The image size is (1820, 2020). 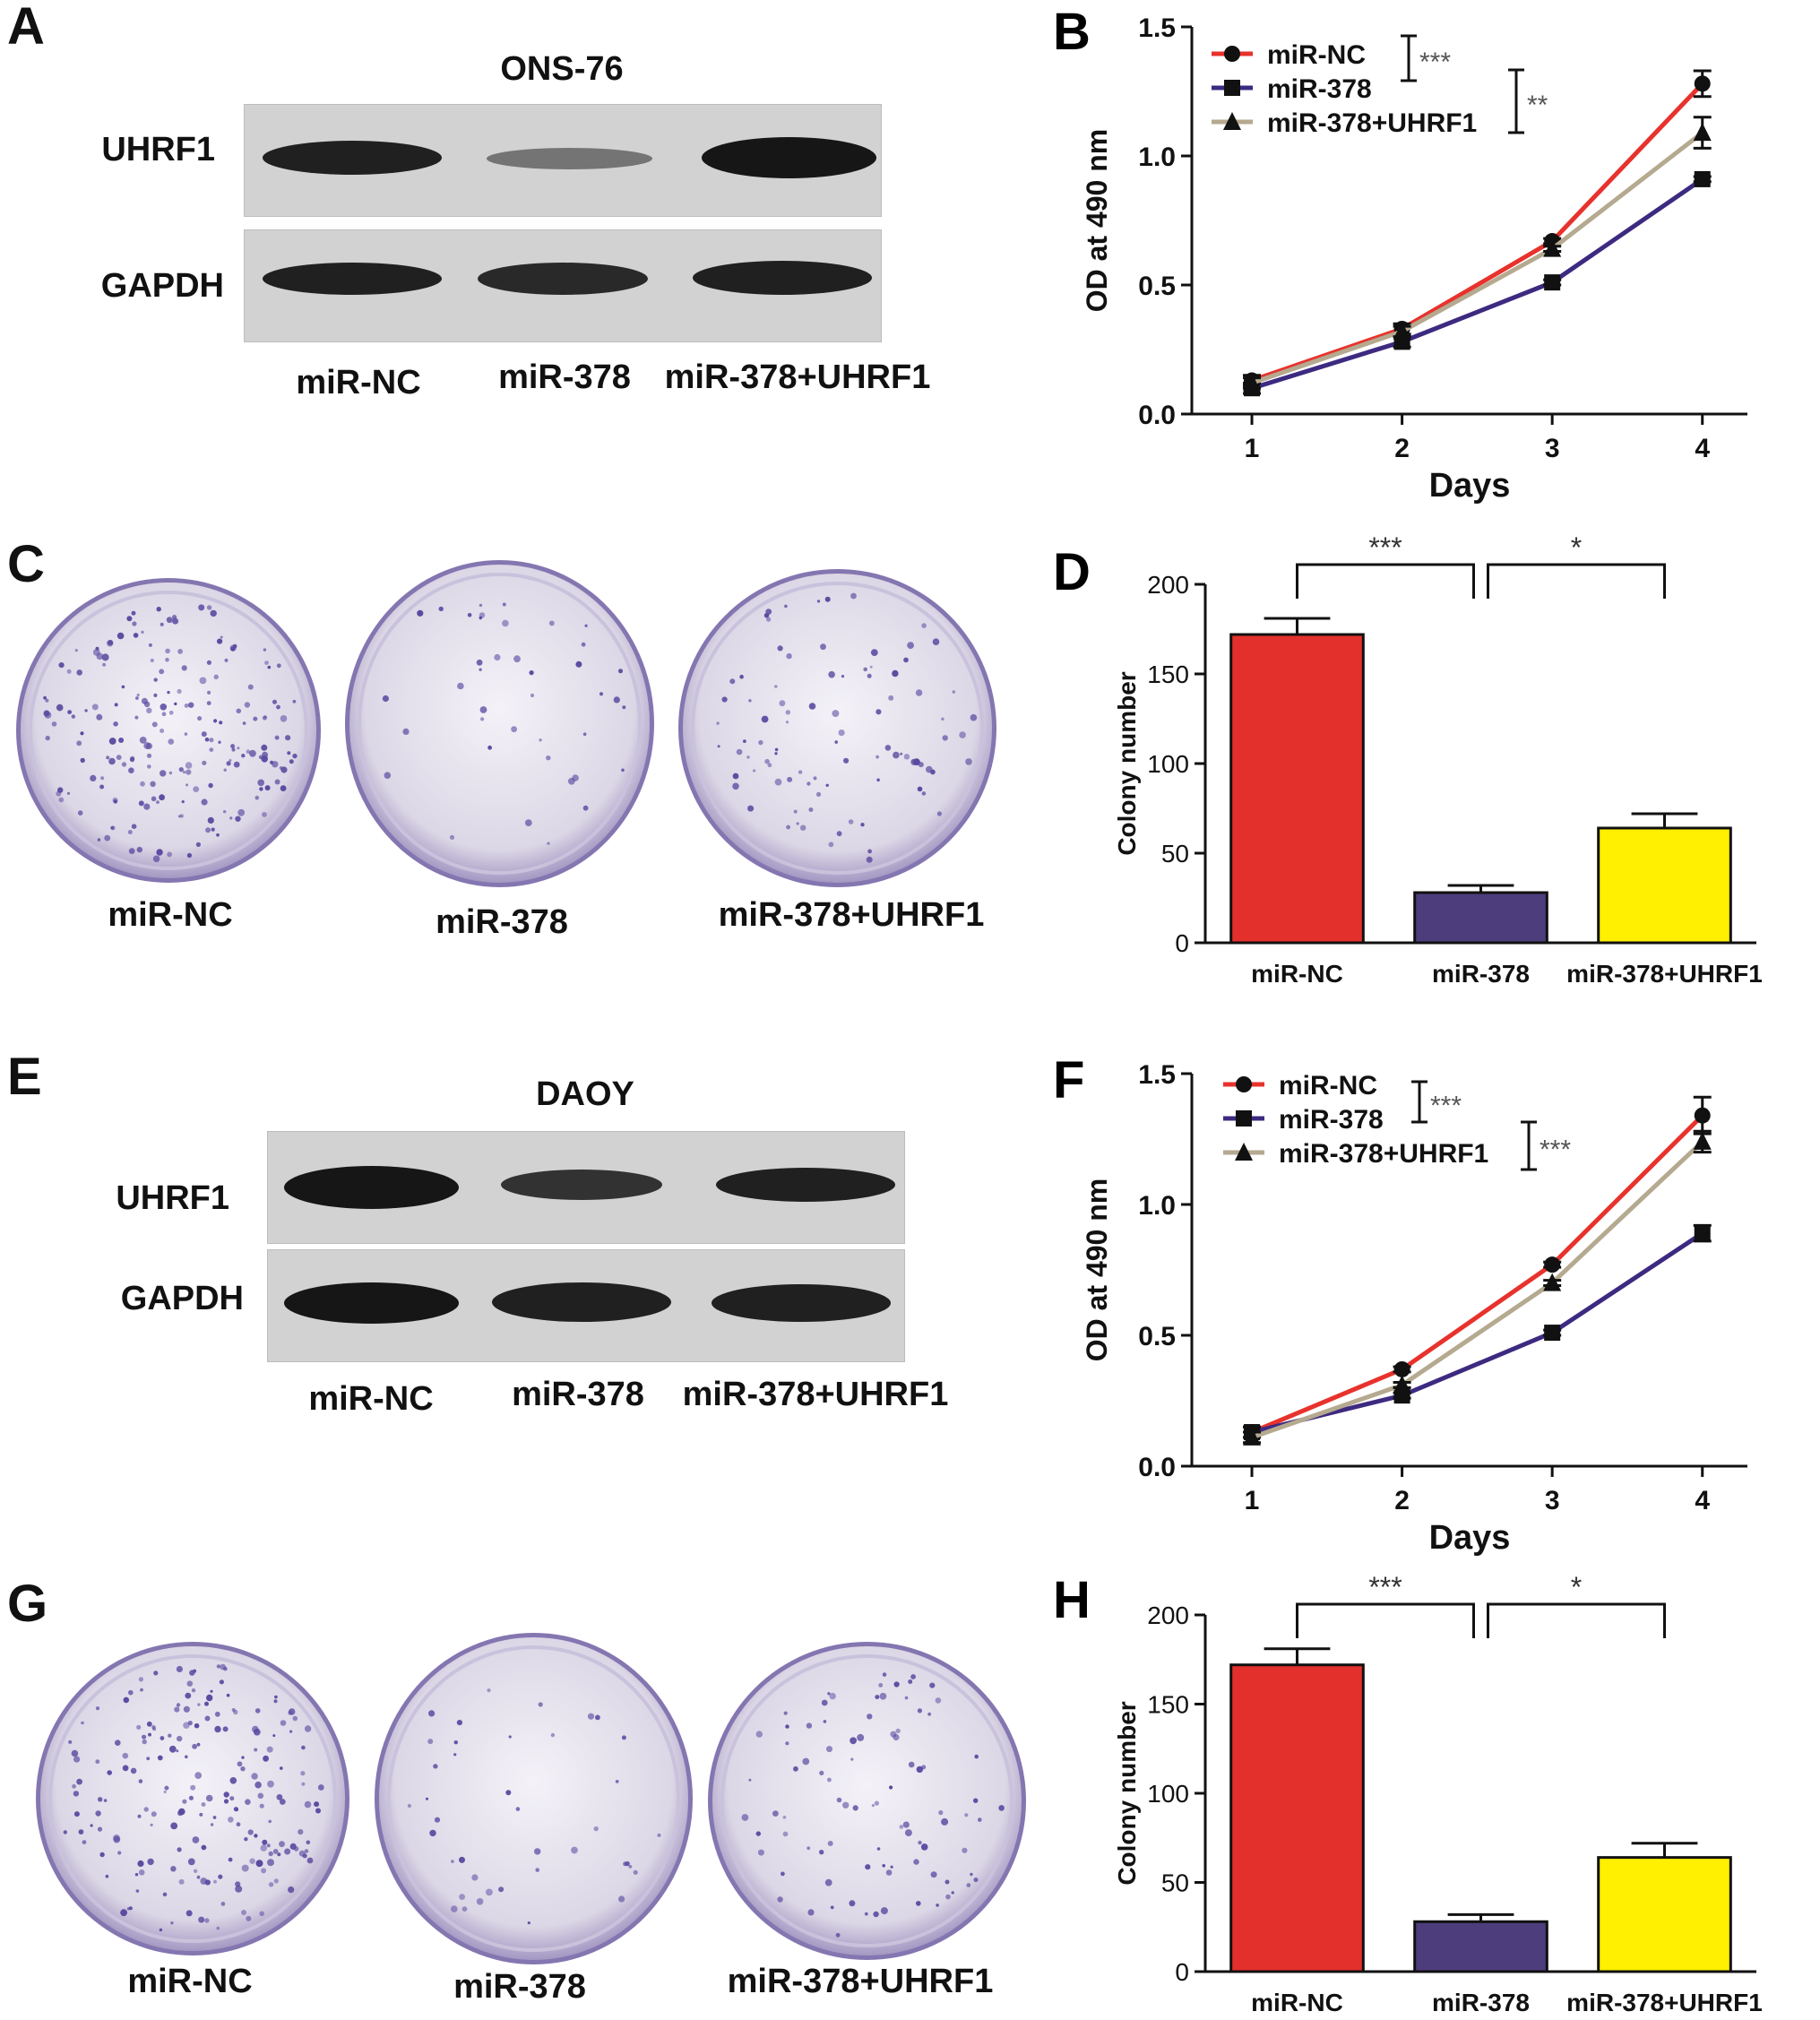 What do you see at coordinates (1470, 1538) in the screenshot?
I see `x-axis-label: Days` at bounding box center [1470, 1538].